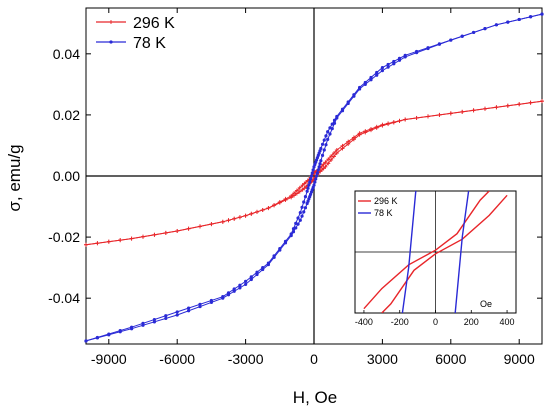  I want to click on inset-x-tick-label: 400, so click(507, 322).